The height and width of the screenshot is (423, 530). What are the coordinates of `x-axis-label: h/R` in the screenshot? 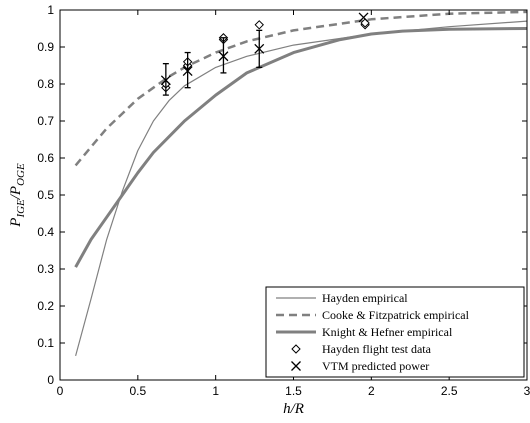 It's located at (293, 409).